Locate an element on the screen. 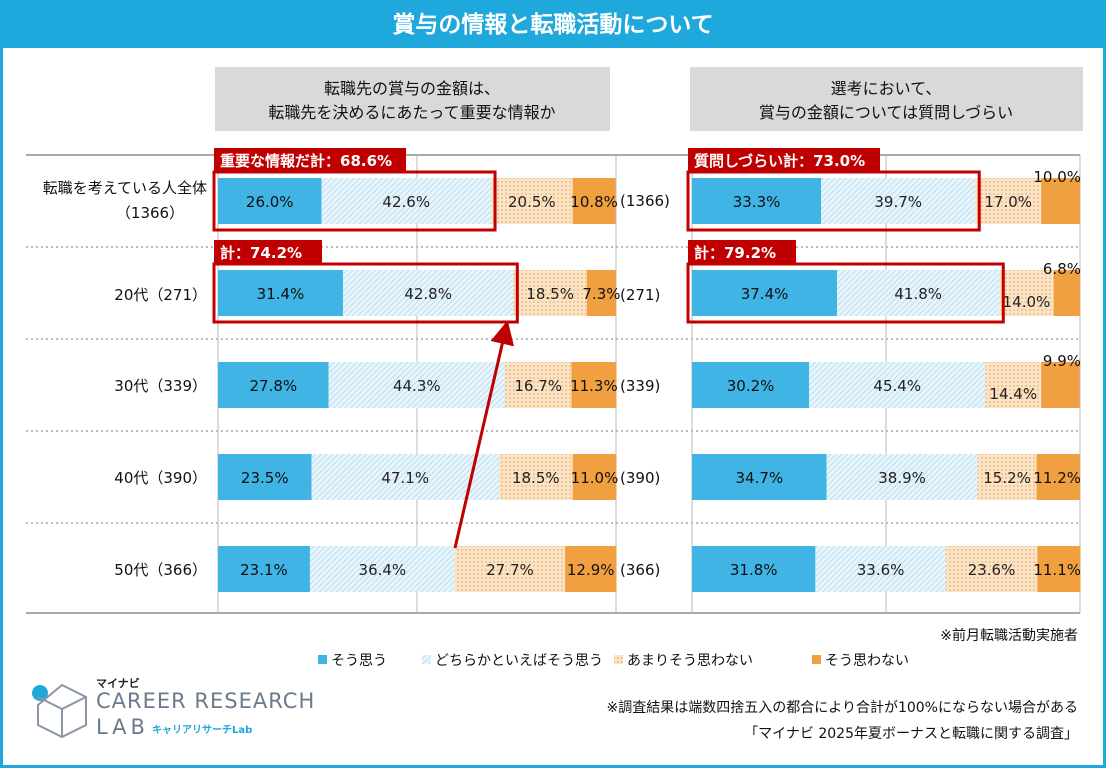  data-label: 31.8% is located at coordinates (754, 570).